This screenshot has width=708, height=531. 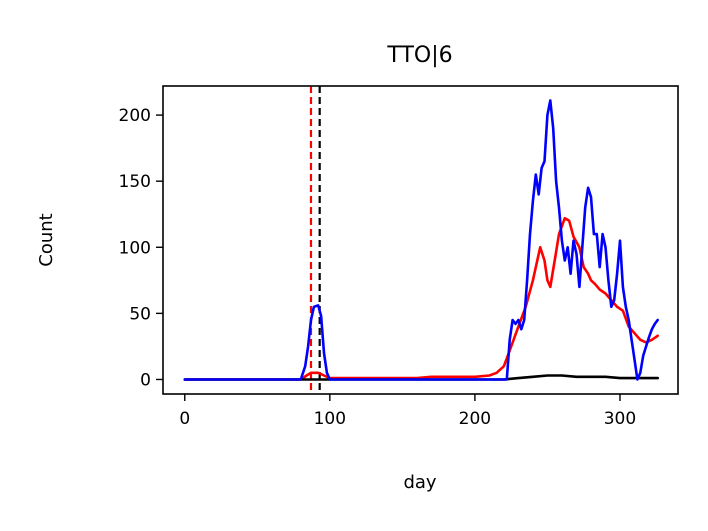 What do you see at coordinates (419, 55) in the screenshot?
I see `chart-title: TTO|6` at bounding box center [419, 55].